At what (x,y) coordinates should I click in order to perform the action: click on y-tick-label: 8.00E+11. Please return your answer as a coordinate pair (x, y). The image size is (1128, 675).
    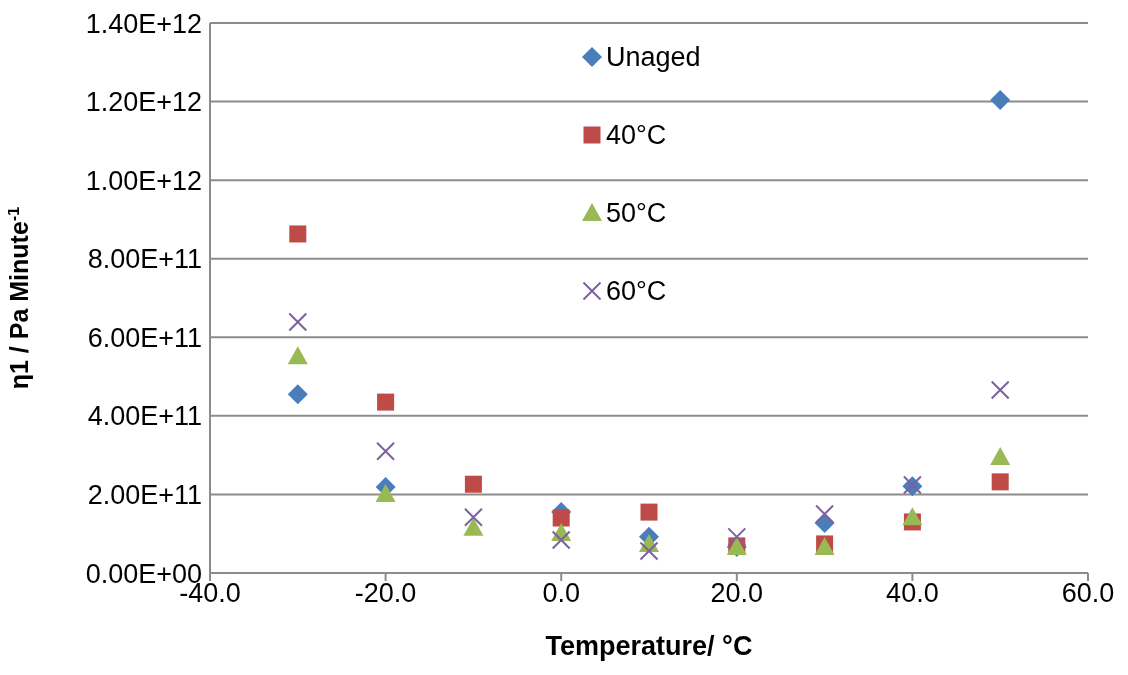
    Looking at the image, I should click on (144, 259).